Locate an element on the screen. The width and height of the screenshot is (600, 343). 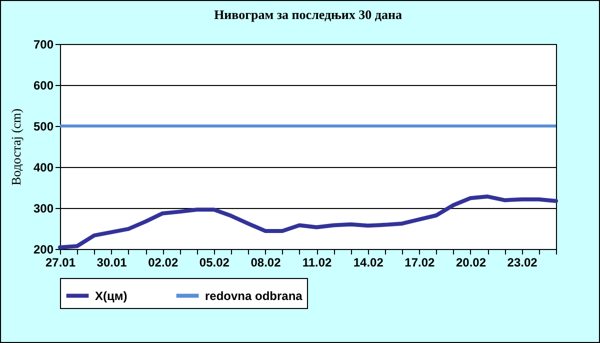
legend-label: redovna odbrana is located at coordinates (254, 295).